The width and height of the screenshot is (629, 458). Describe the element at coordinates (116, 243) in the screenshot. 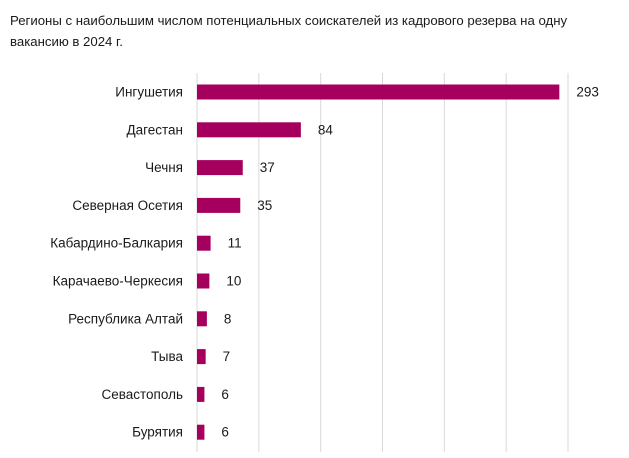

I see `category-label: Кабардино-Балкария` at that location.